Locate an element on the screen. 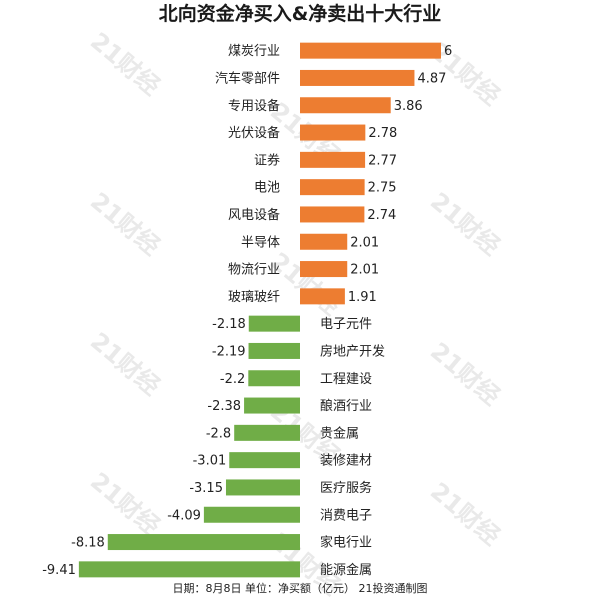 This screenshot has width=600, height=600. data-label: 2.74 is located at coordinates (381, 215).